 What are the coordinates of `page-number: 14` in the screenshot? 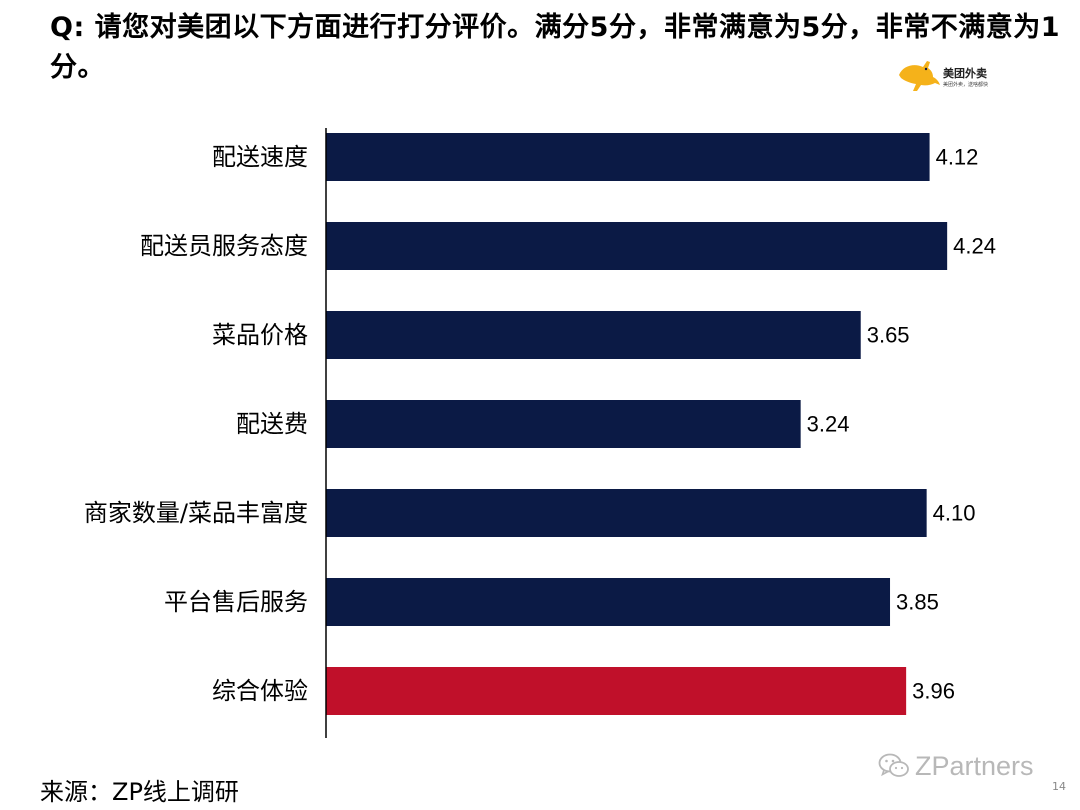 It's located at (1059, 786).